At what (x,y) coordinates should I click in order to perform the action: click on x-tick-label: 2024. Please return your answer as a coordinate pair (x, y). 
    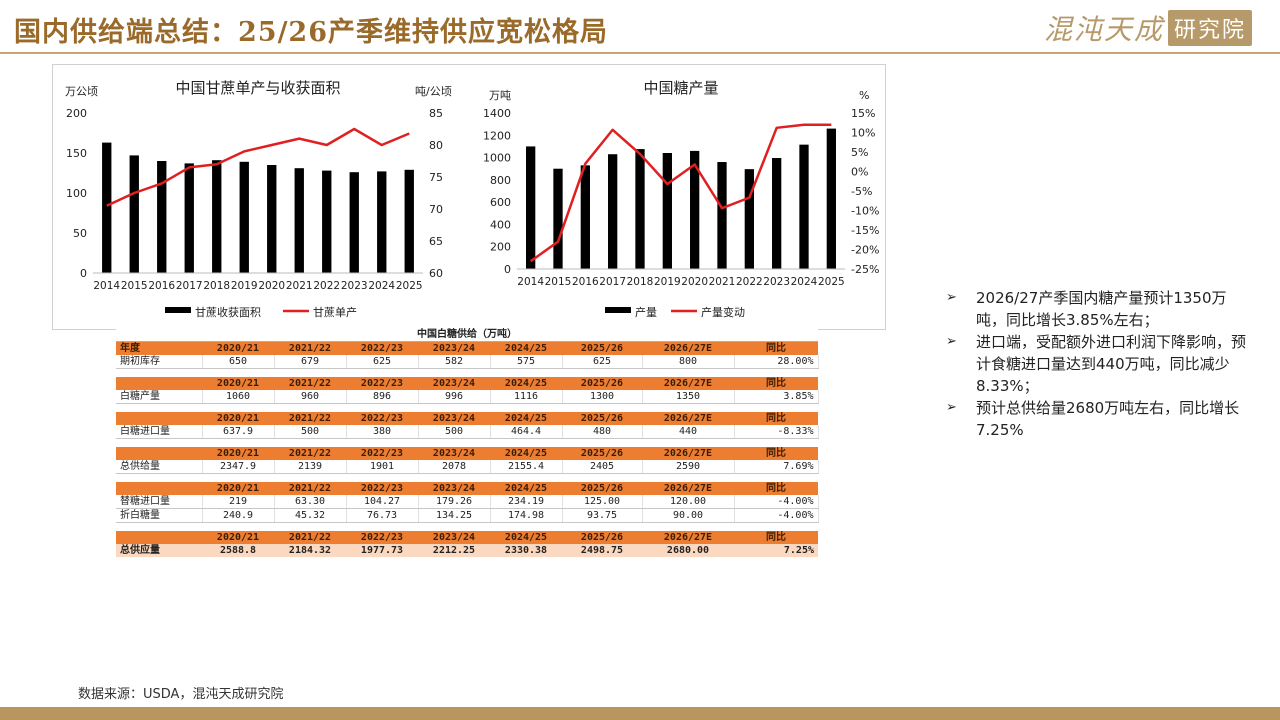
    Looking at the image, I should click on (804, 282).